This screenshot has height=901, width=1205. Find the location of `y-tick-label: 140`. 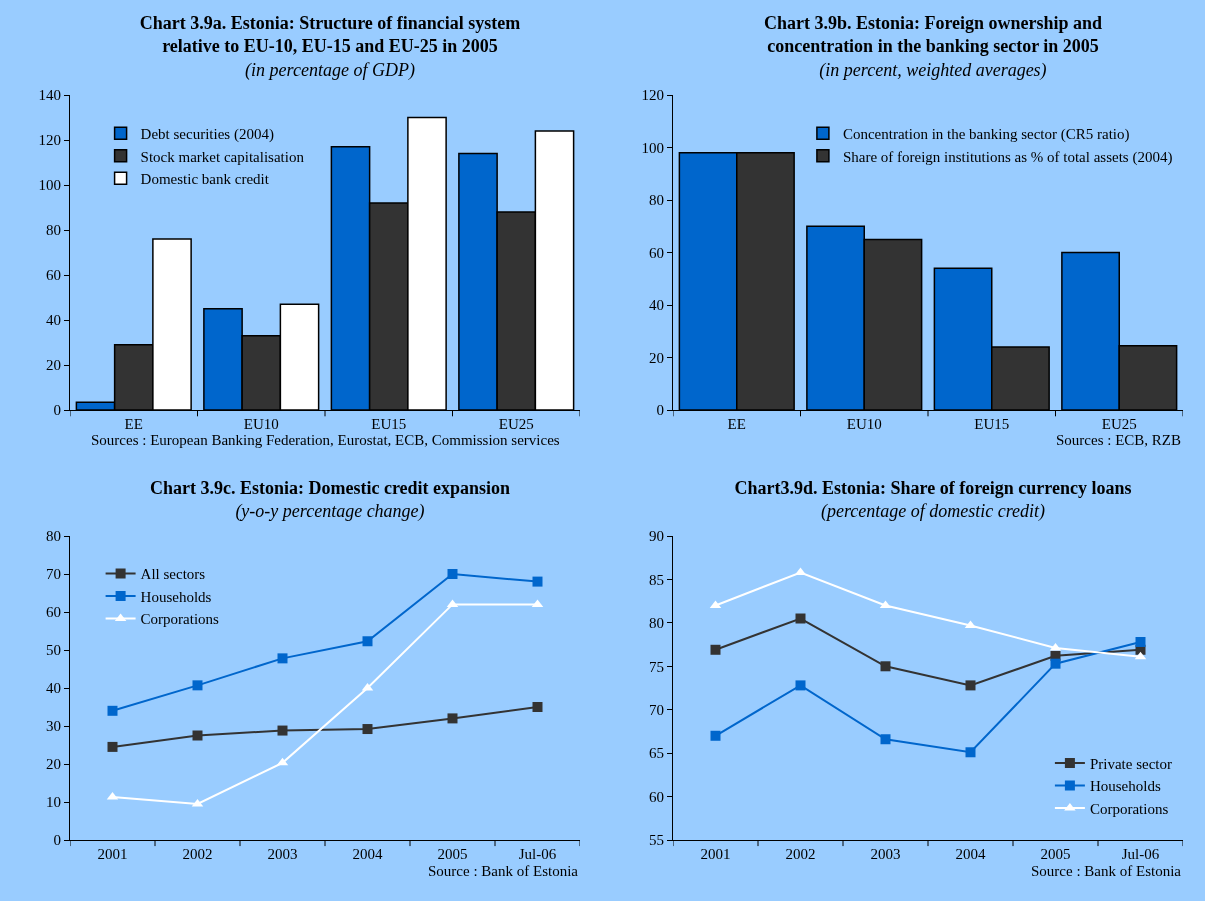

y-tick-label: 140 is located at coordinates (49, 95).